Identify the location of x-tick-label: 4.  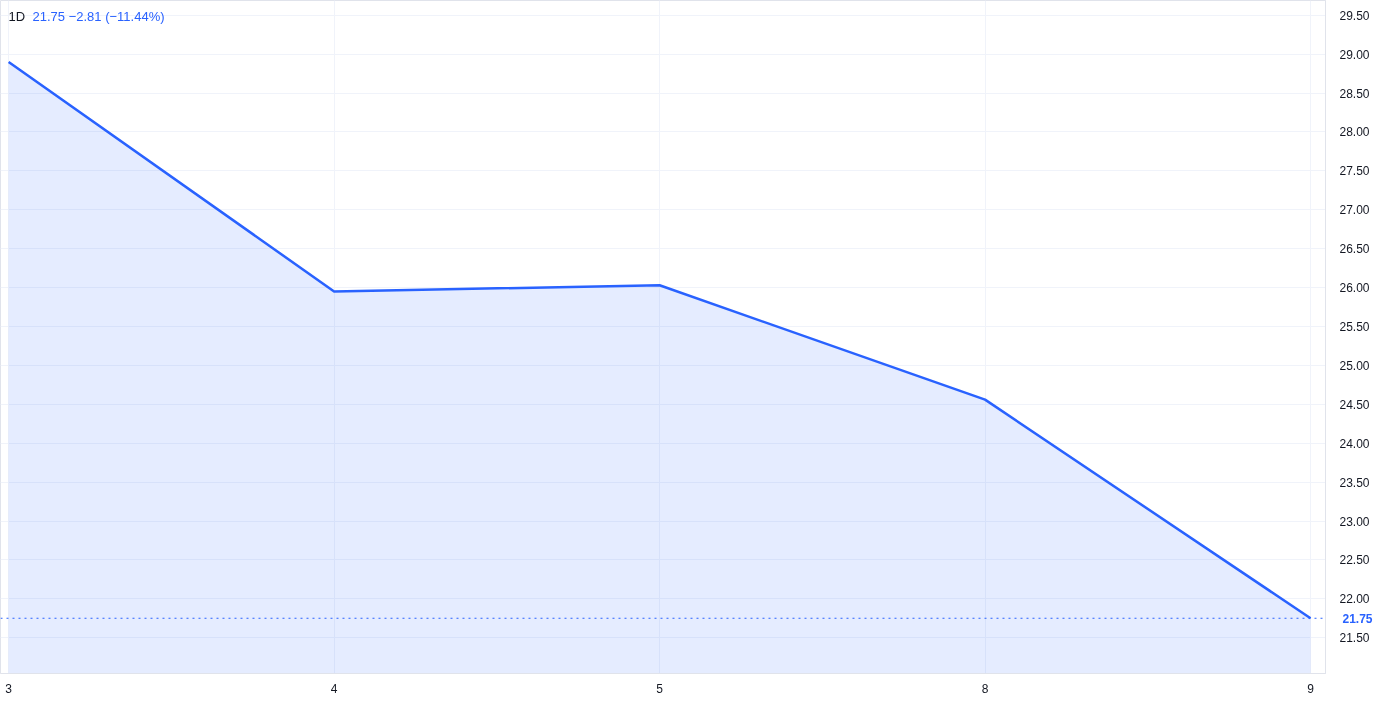
(334, 688).